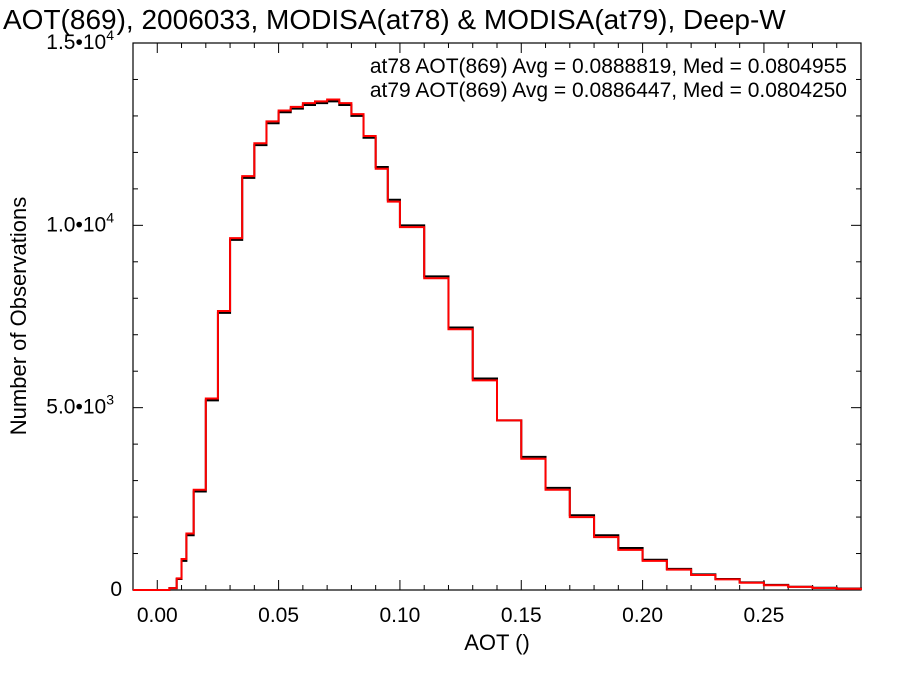 This screenshot has height=675, width=900. Describe the element at coordinates (278, 615) in the screenshot. I see `x-tick-label: 0.05` at that location.